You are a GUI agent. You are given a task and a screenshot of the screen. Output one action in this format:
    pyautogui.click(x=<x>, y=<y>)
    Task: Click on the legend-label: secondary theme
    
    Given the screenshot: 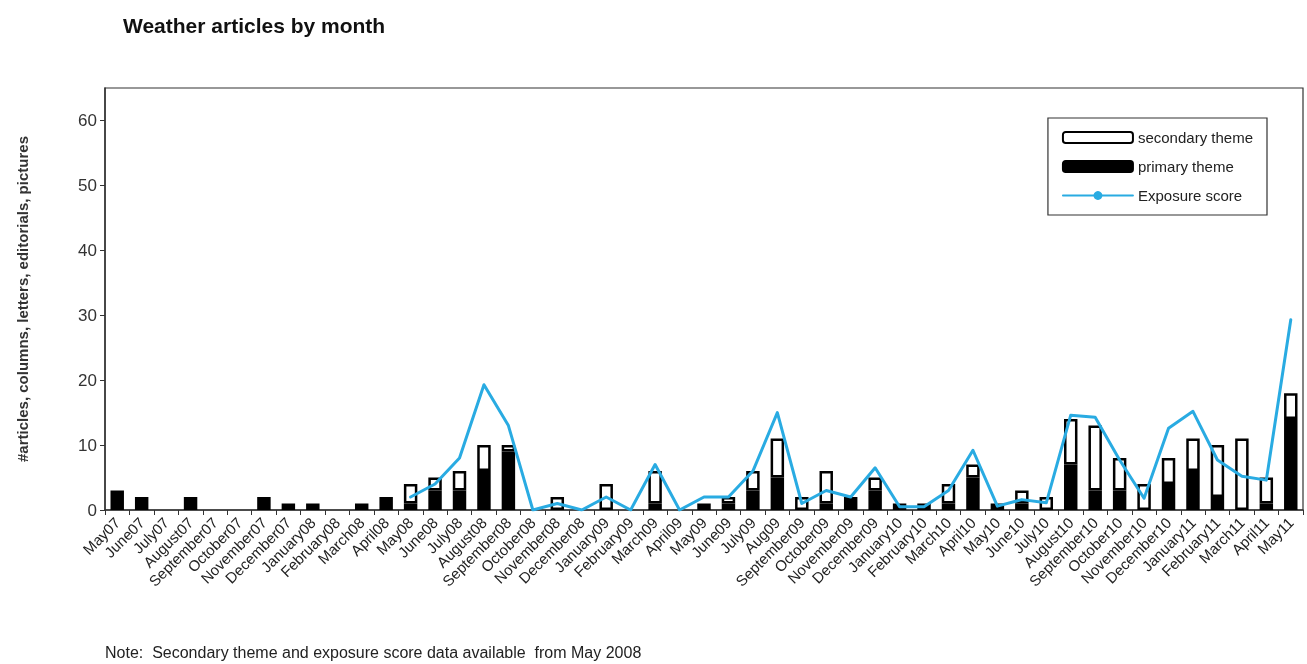 What is the action you would take?
    pyautogui.click(x=1195, y=137)
    